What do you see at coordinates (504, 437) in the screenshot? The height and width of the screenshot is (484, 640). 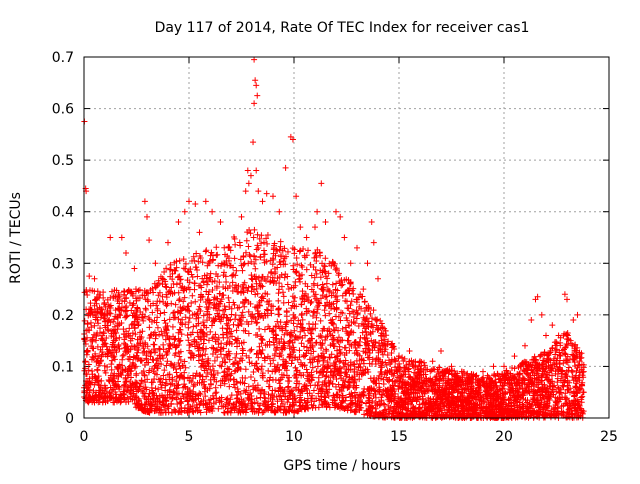 I see `x-tick-label: 20` at bounding box center [504, 437].